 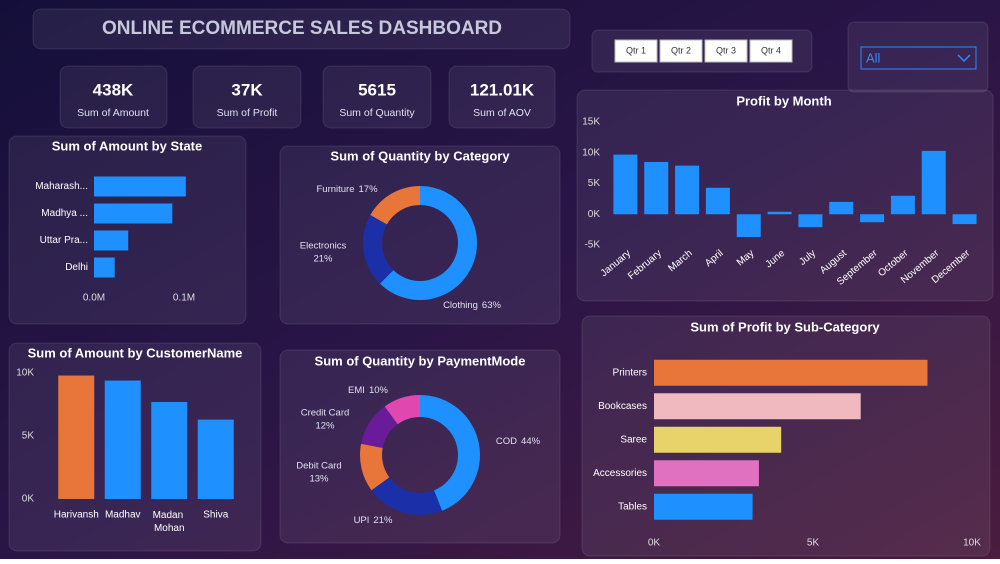 I want to click on chart-title: Sum of Quantity by PaymentMode, so click(x=420, y=360).